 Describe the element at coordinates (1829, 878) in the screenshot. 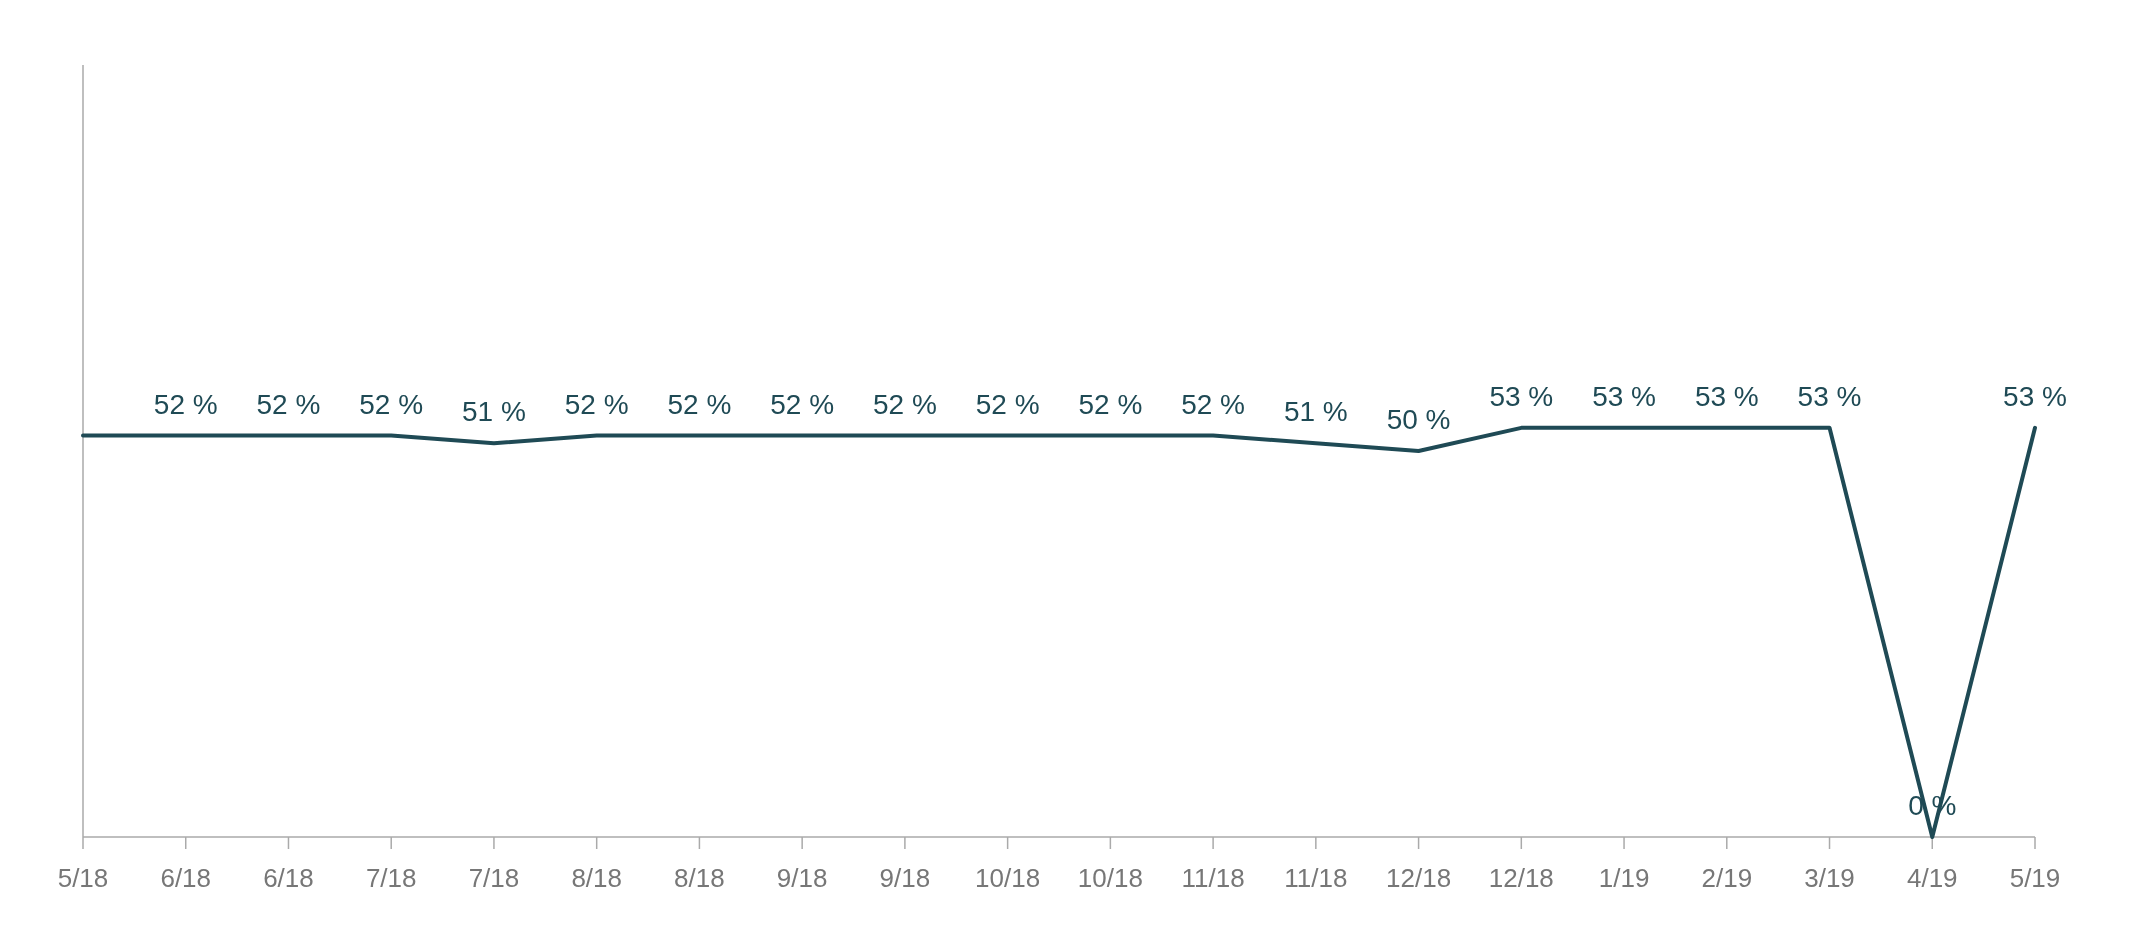

I see `x-tick-label: 3/19` at that location.